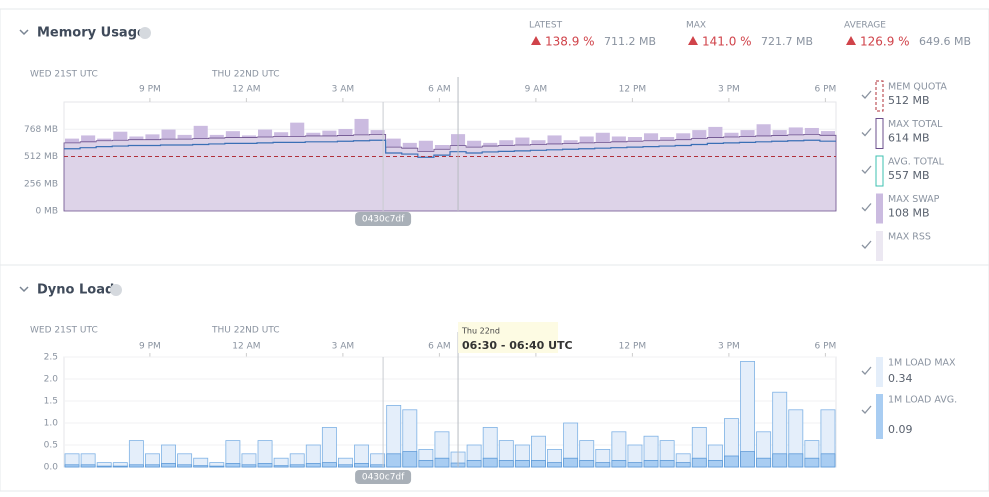 This screenshot has height=497, width=989. What do you see at coordinates (787, 41) in the screenshot?
I see `stat-amount: 721.7 MB` at bounding box center [787, 41].